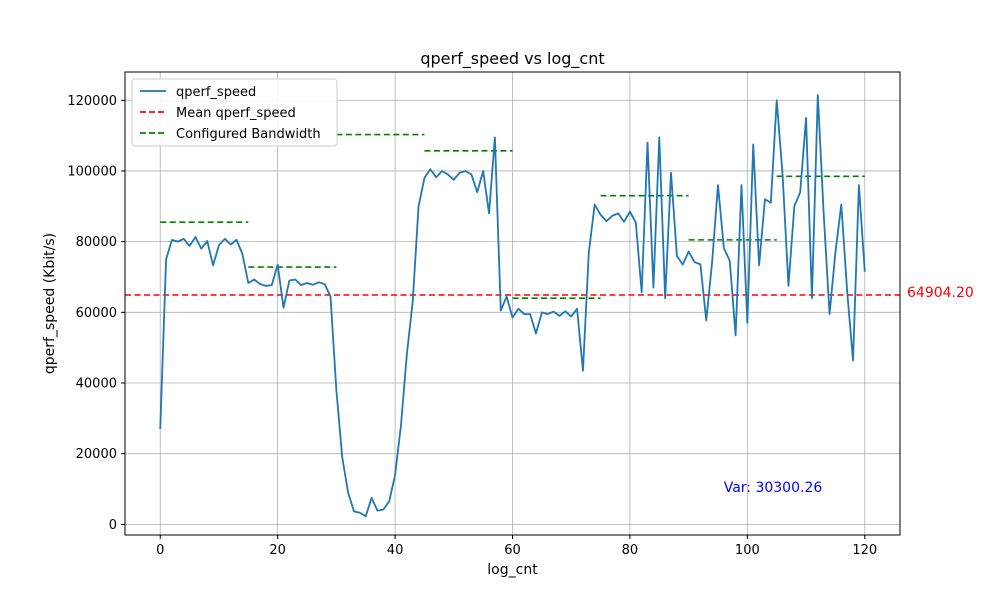 This screenshot has height=600, width=1000. Describe the element at coordinates (160, 550) in the screenshot. I see `x-tick-label: 0` at that location.